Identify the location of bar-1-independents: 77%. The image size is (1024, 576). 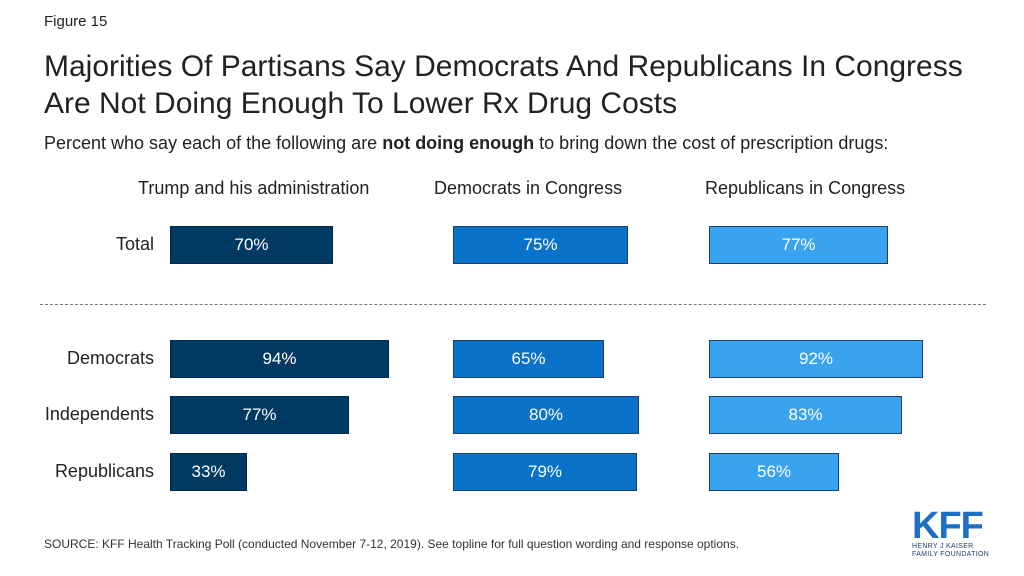
(259, 415).